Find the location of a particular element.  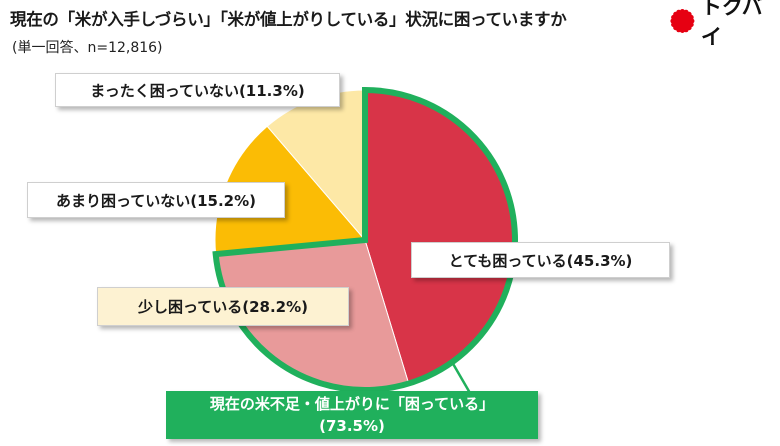

slice-label-not-at-all: まったく困っていない(11.3%) is located at coordinates (197, 90).